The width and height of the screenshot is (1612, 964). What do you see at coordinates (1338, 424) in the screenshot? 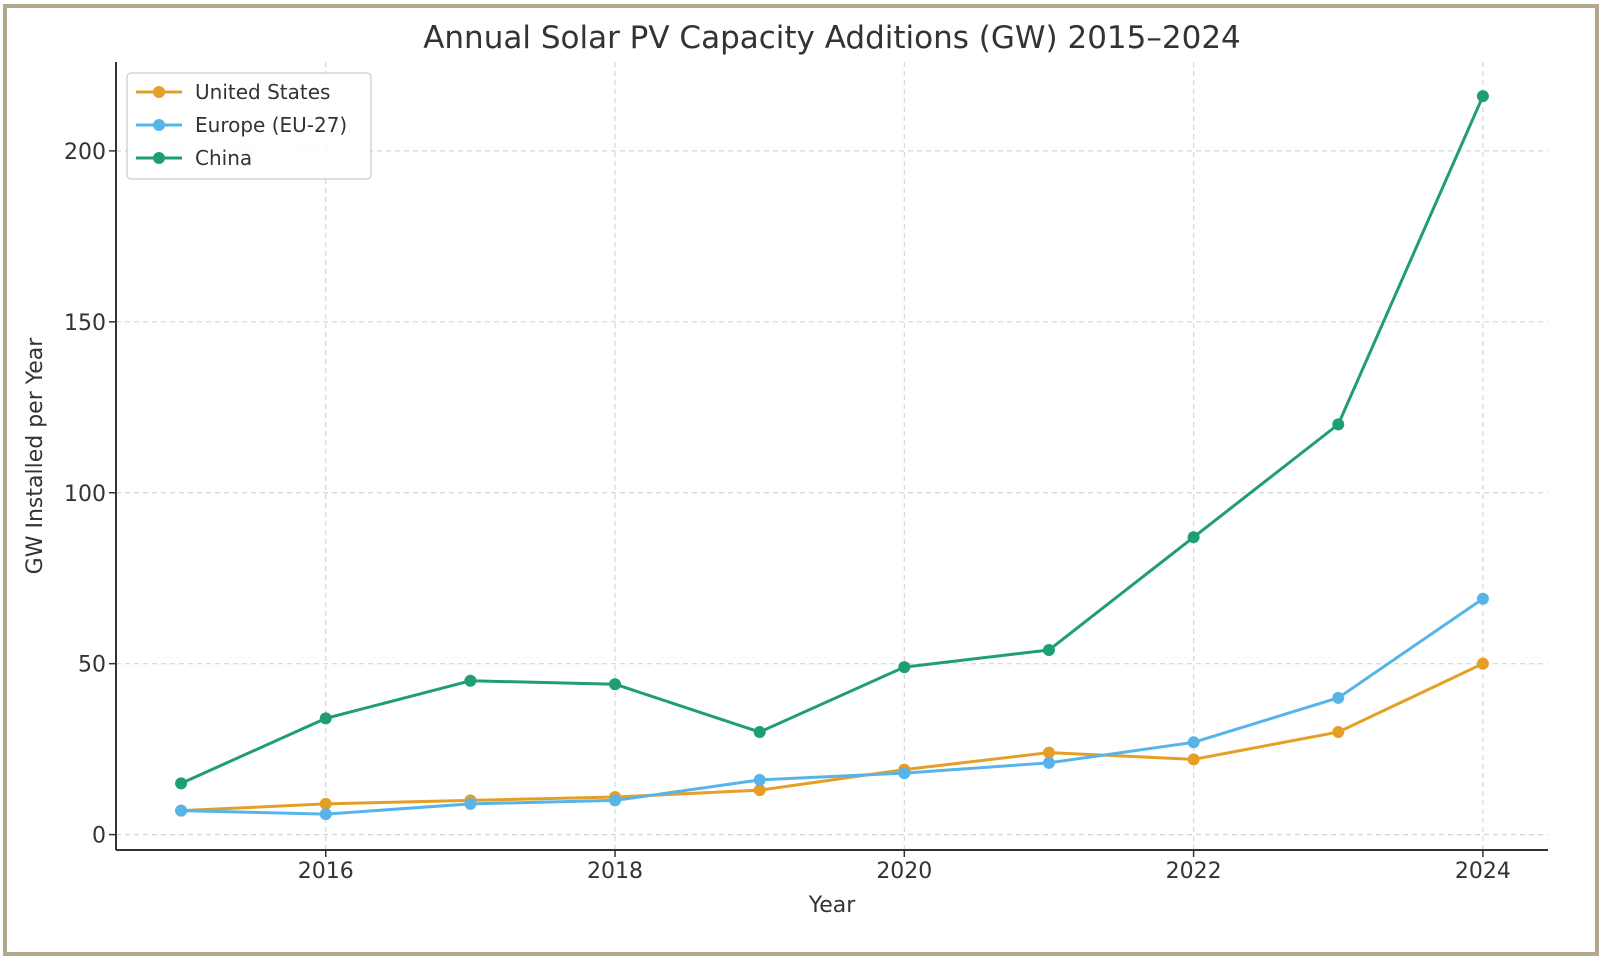
I see `data-point-china-2023` at bounding box center [1338, 424].